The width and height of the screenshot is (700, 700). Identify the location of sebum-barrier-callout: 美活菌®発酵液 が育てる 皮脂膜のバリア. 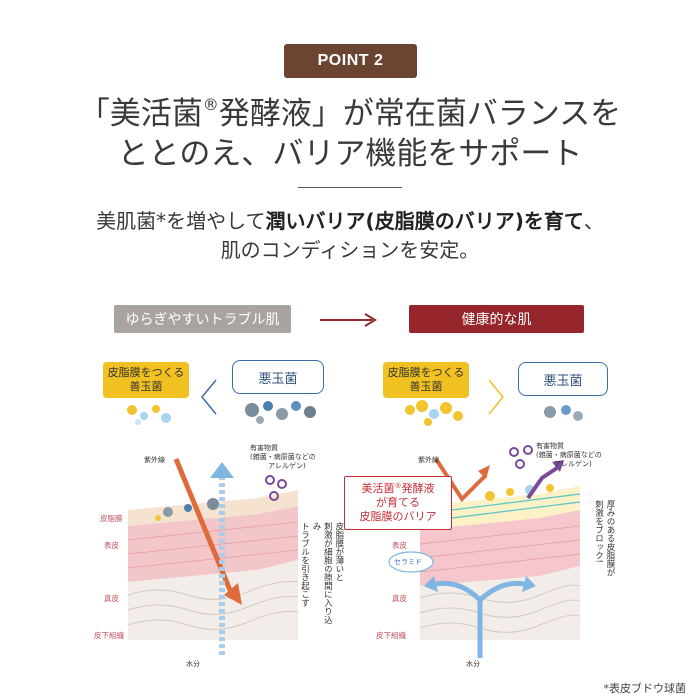
(398, 503).